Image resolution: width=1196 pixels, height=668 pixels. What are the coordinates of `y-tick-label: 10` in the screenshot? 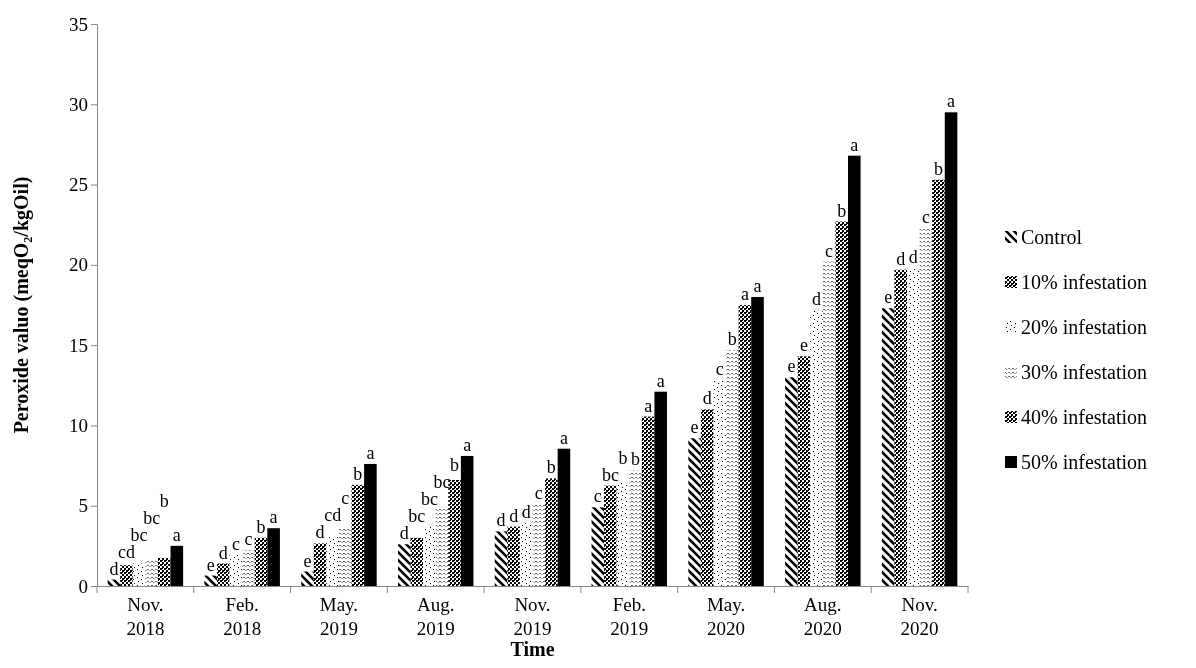 It's located at (78, 426).